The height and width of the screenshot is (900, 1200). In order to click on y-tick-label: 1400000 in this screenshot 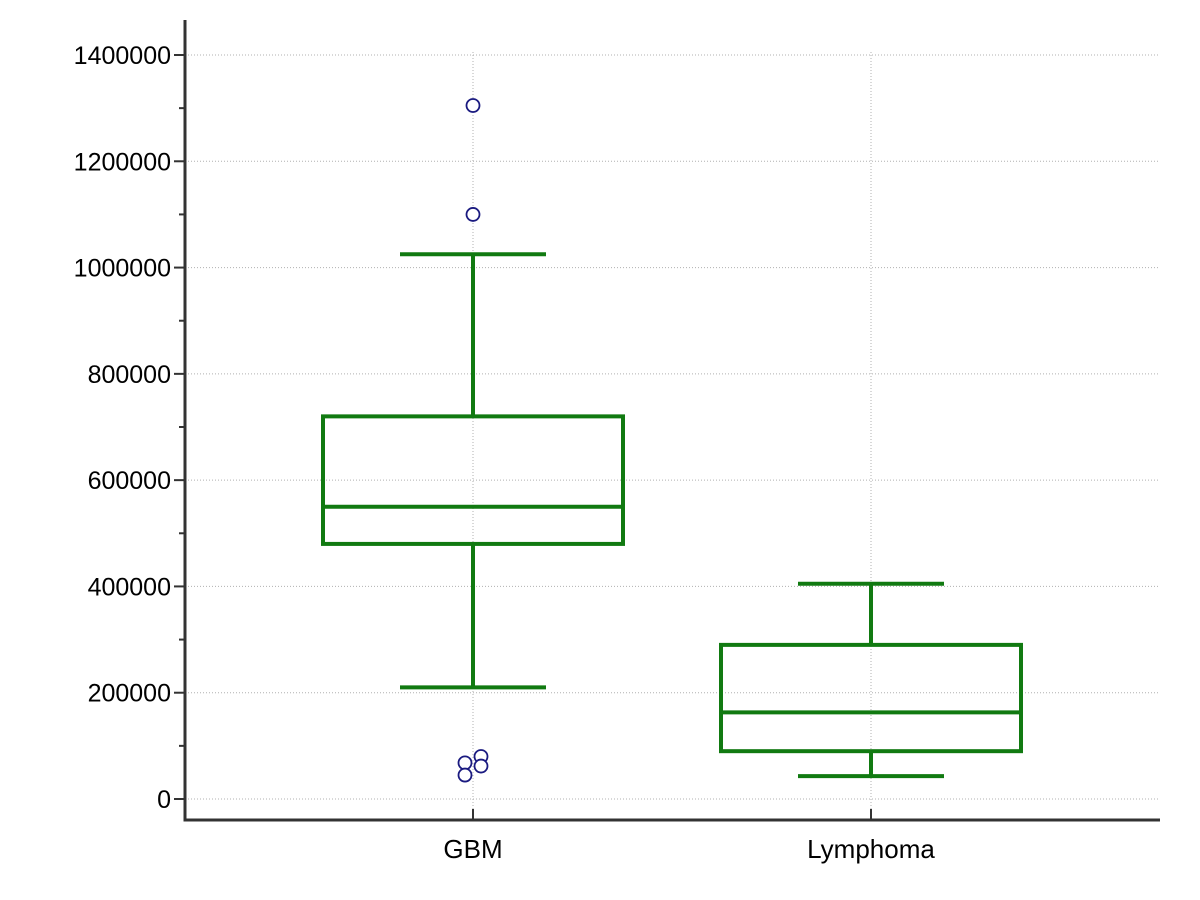, I will do `click(122, 56)`.